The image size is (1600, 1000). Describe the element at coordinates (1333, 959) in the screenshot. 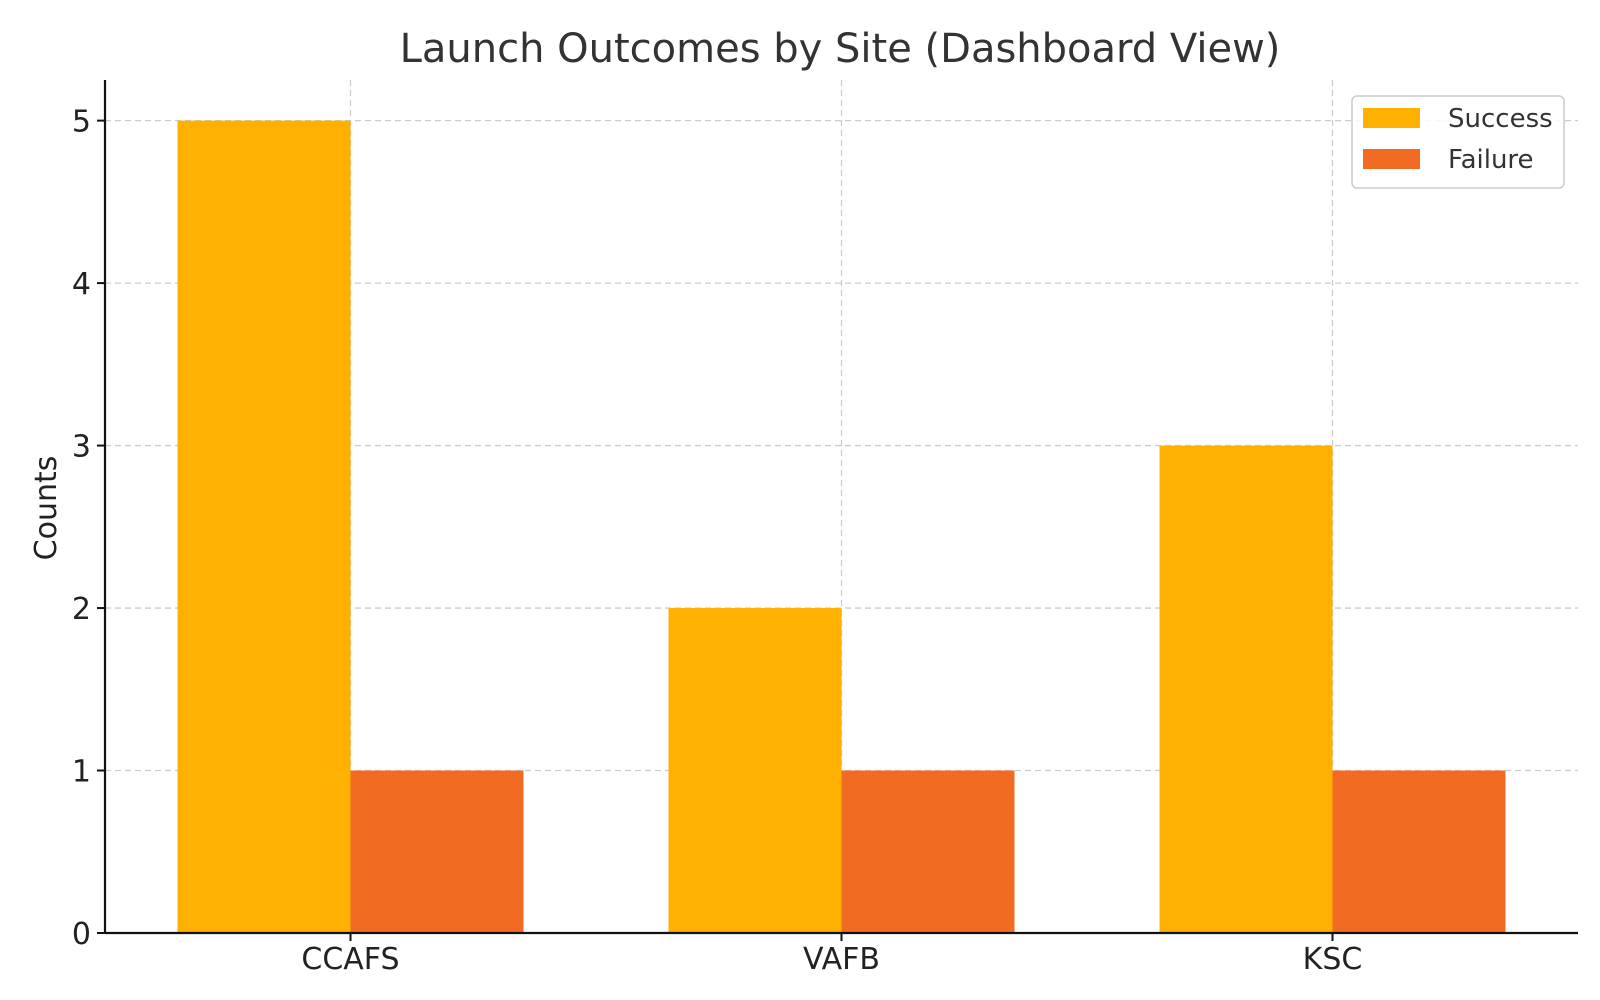

I see `x-tick-label: KSC` at that location.